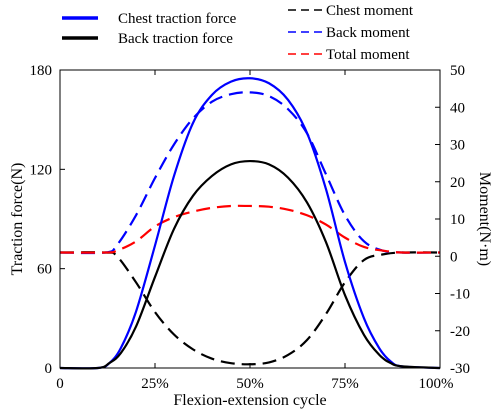 This screenshot has height=416, width=498. What do you see at coordinates (155, 384) in the screenshot?
I see `x-tick-label: 25%` at bounding box center [155, 384].